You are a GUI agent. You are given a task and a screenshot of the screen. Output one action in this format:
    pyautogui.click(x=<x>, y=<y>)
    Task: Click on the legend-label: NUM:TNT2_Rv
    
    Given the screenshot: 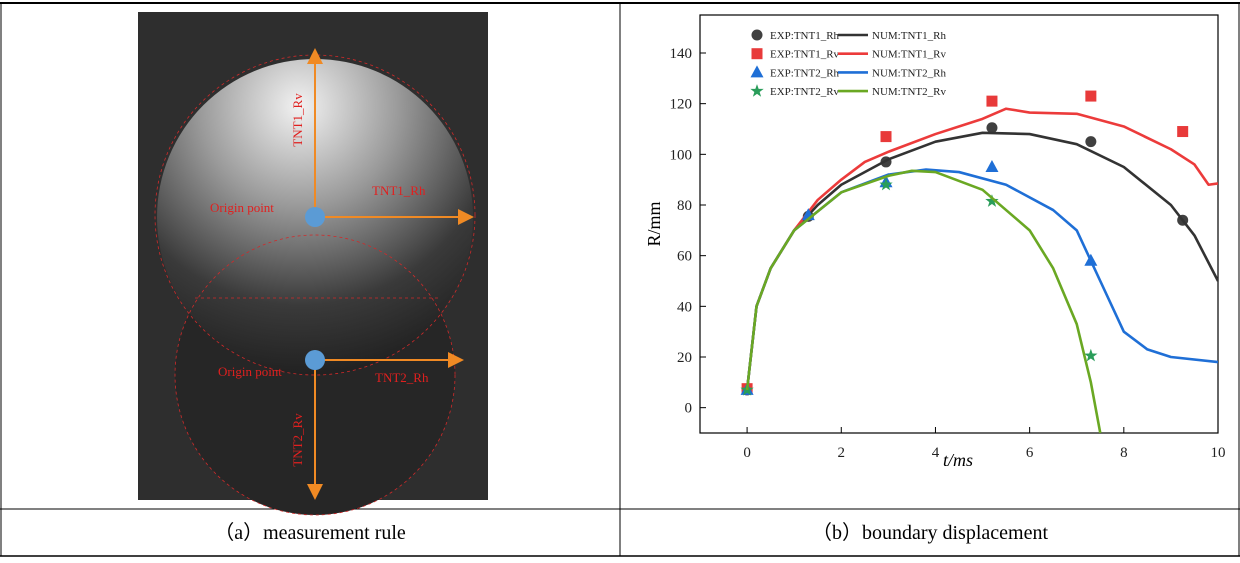 What is the action you would take?
    pyautogui.click(x=909, y=92)
    